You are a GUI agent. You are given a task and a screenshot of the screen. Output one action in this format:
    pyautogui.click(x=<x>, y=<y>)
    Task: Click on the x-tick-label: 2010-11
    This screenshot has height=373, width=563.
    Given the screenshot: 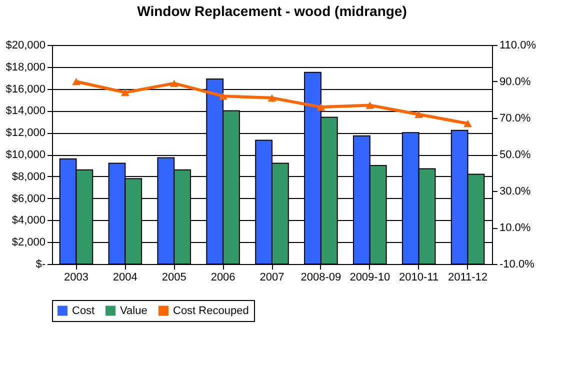 What is the action you would take?
    pyautogui.click(x=419, y=278)
    